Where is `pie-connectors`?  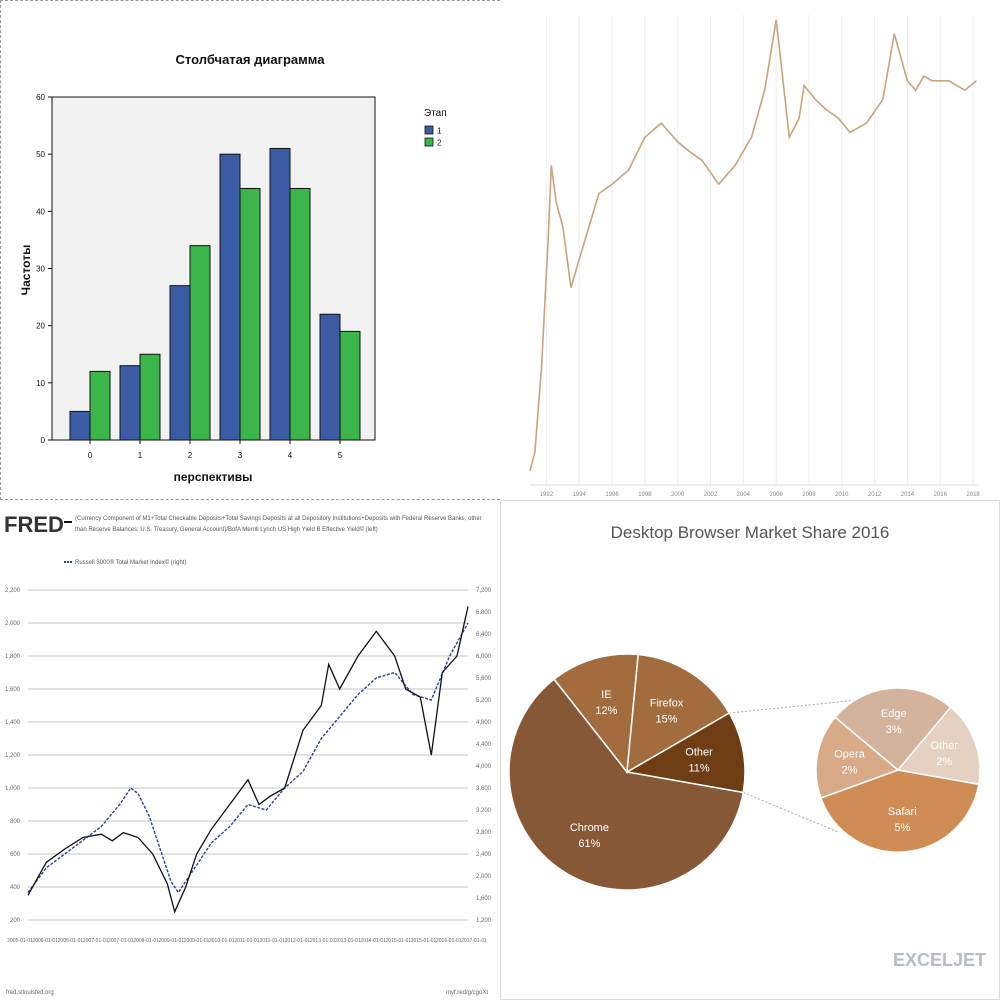 pie-connectors is located at coordinates (794, 766).